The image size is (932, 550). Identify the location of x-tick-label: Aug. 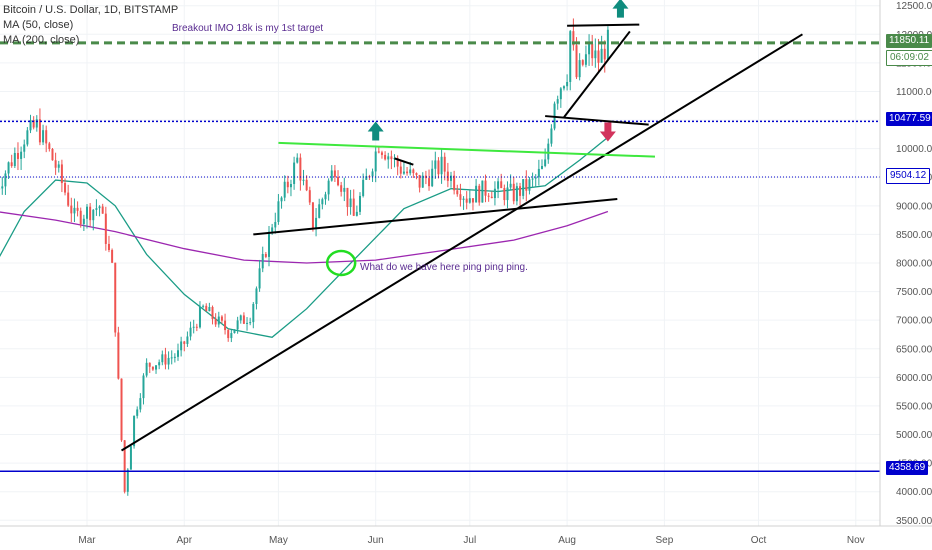
(567, 540).